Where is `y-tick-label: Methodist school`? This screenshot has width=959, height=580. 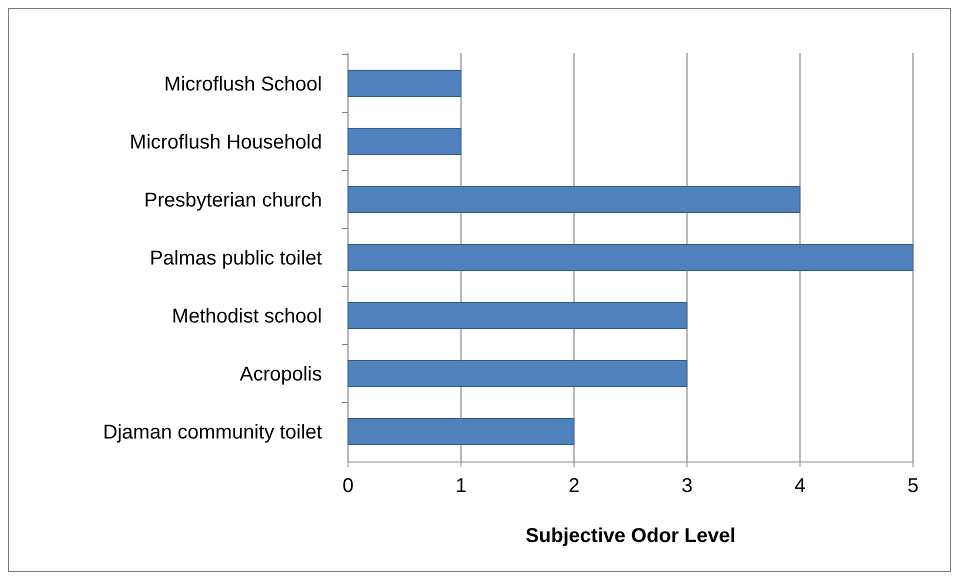
y-tick-label: Methodist school is located at coordinates (247, 317).